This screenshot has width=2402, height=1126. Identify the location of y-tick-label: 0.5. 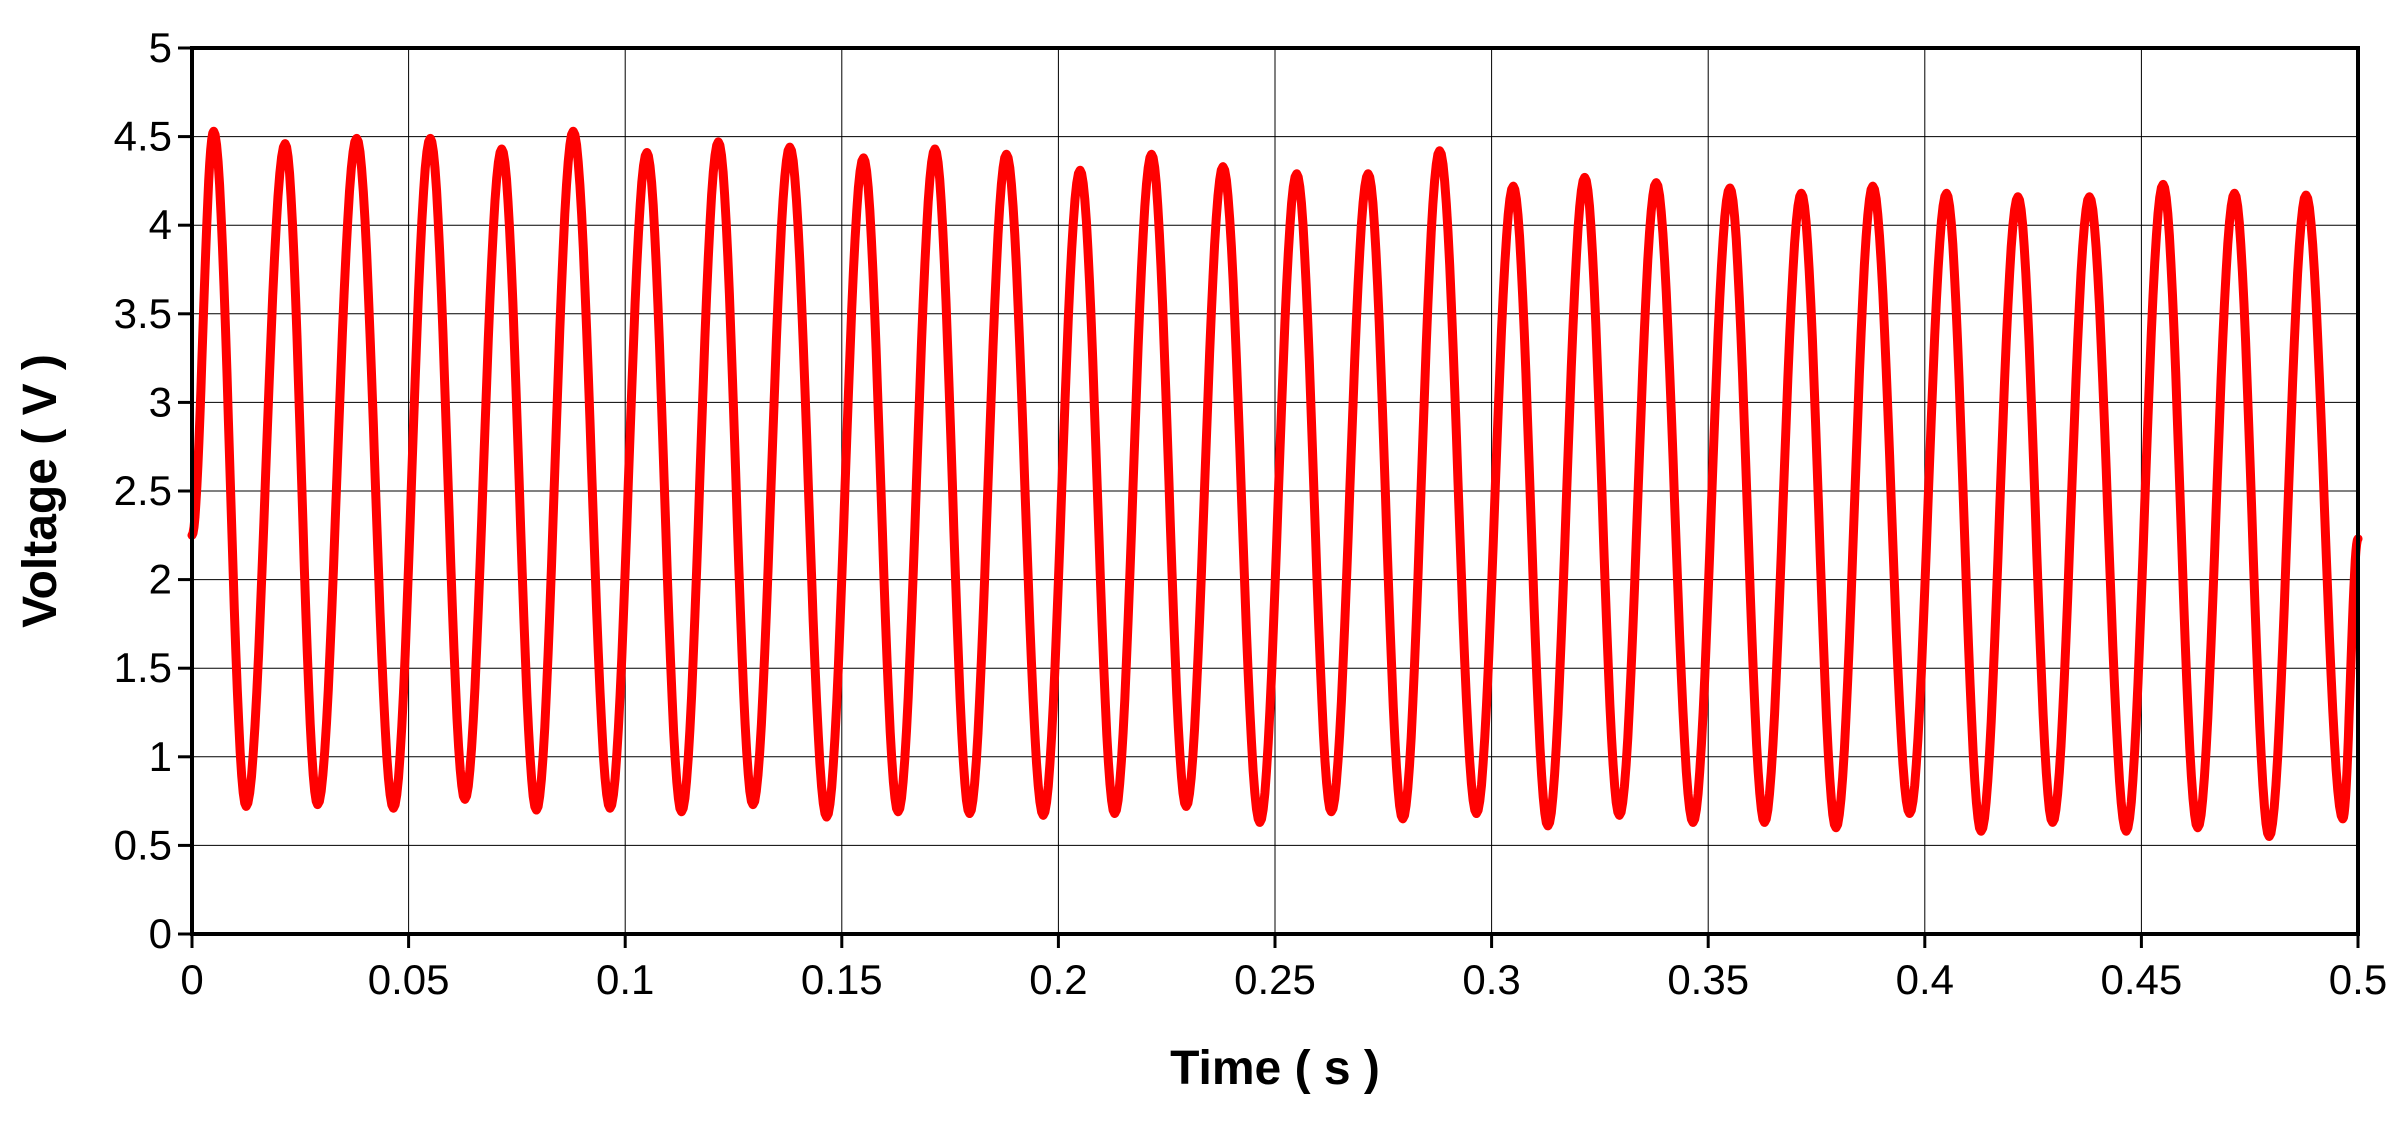
(143, 844).